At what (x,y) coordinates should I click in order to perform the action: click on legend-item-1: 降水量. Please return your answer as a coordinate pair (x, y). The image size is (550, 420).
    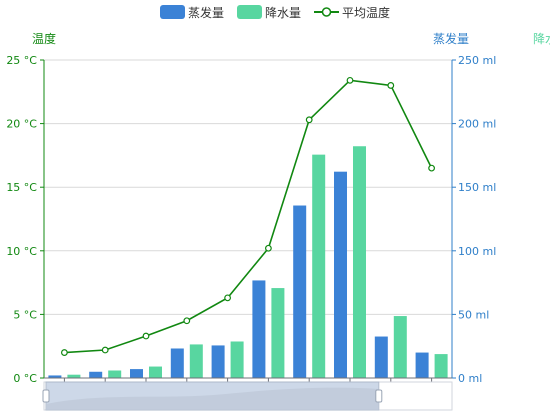
    Looking at the image, I should click on (269, 12).